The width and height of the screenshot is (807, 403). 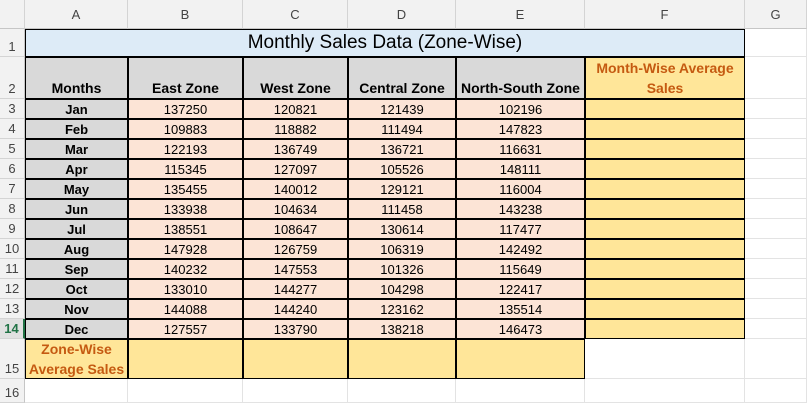 I want to click on sales-value-cell: 126759, so click(x=295, y=249).